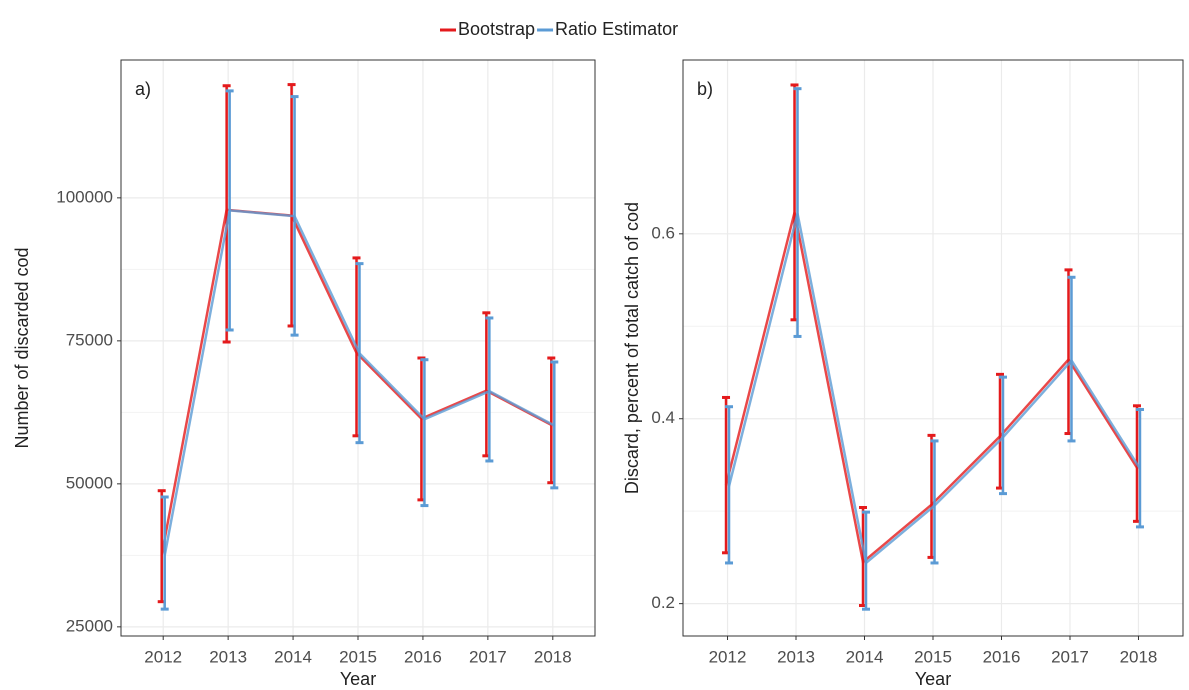  What do you see at coordinates (663, 602) in the screenshot?
I see `y-tick-label: 0.2` at bounding box center [663, 602].